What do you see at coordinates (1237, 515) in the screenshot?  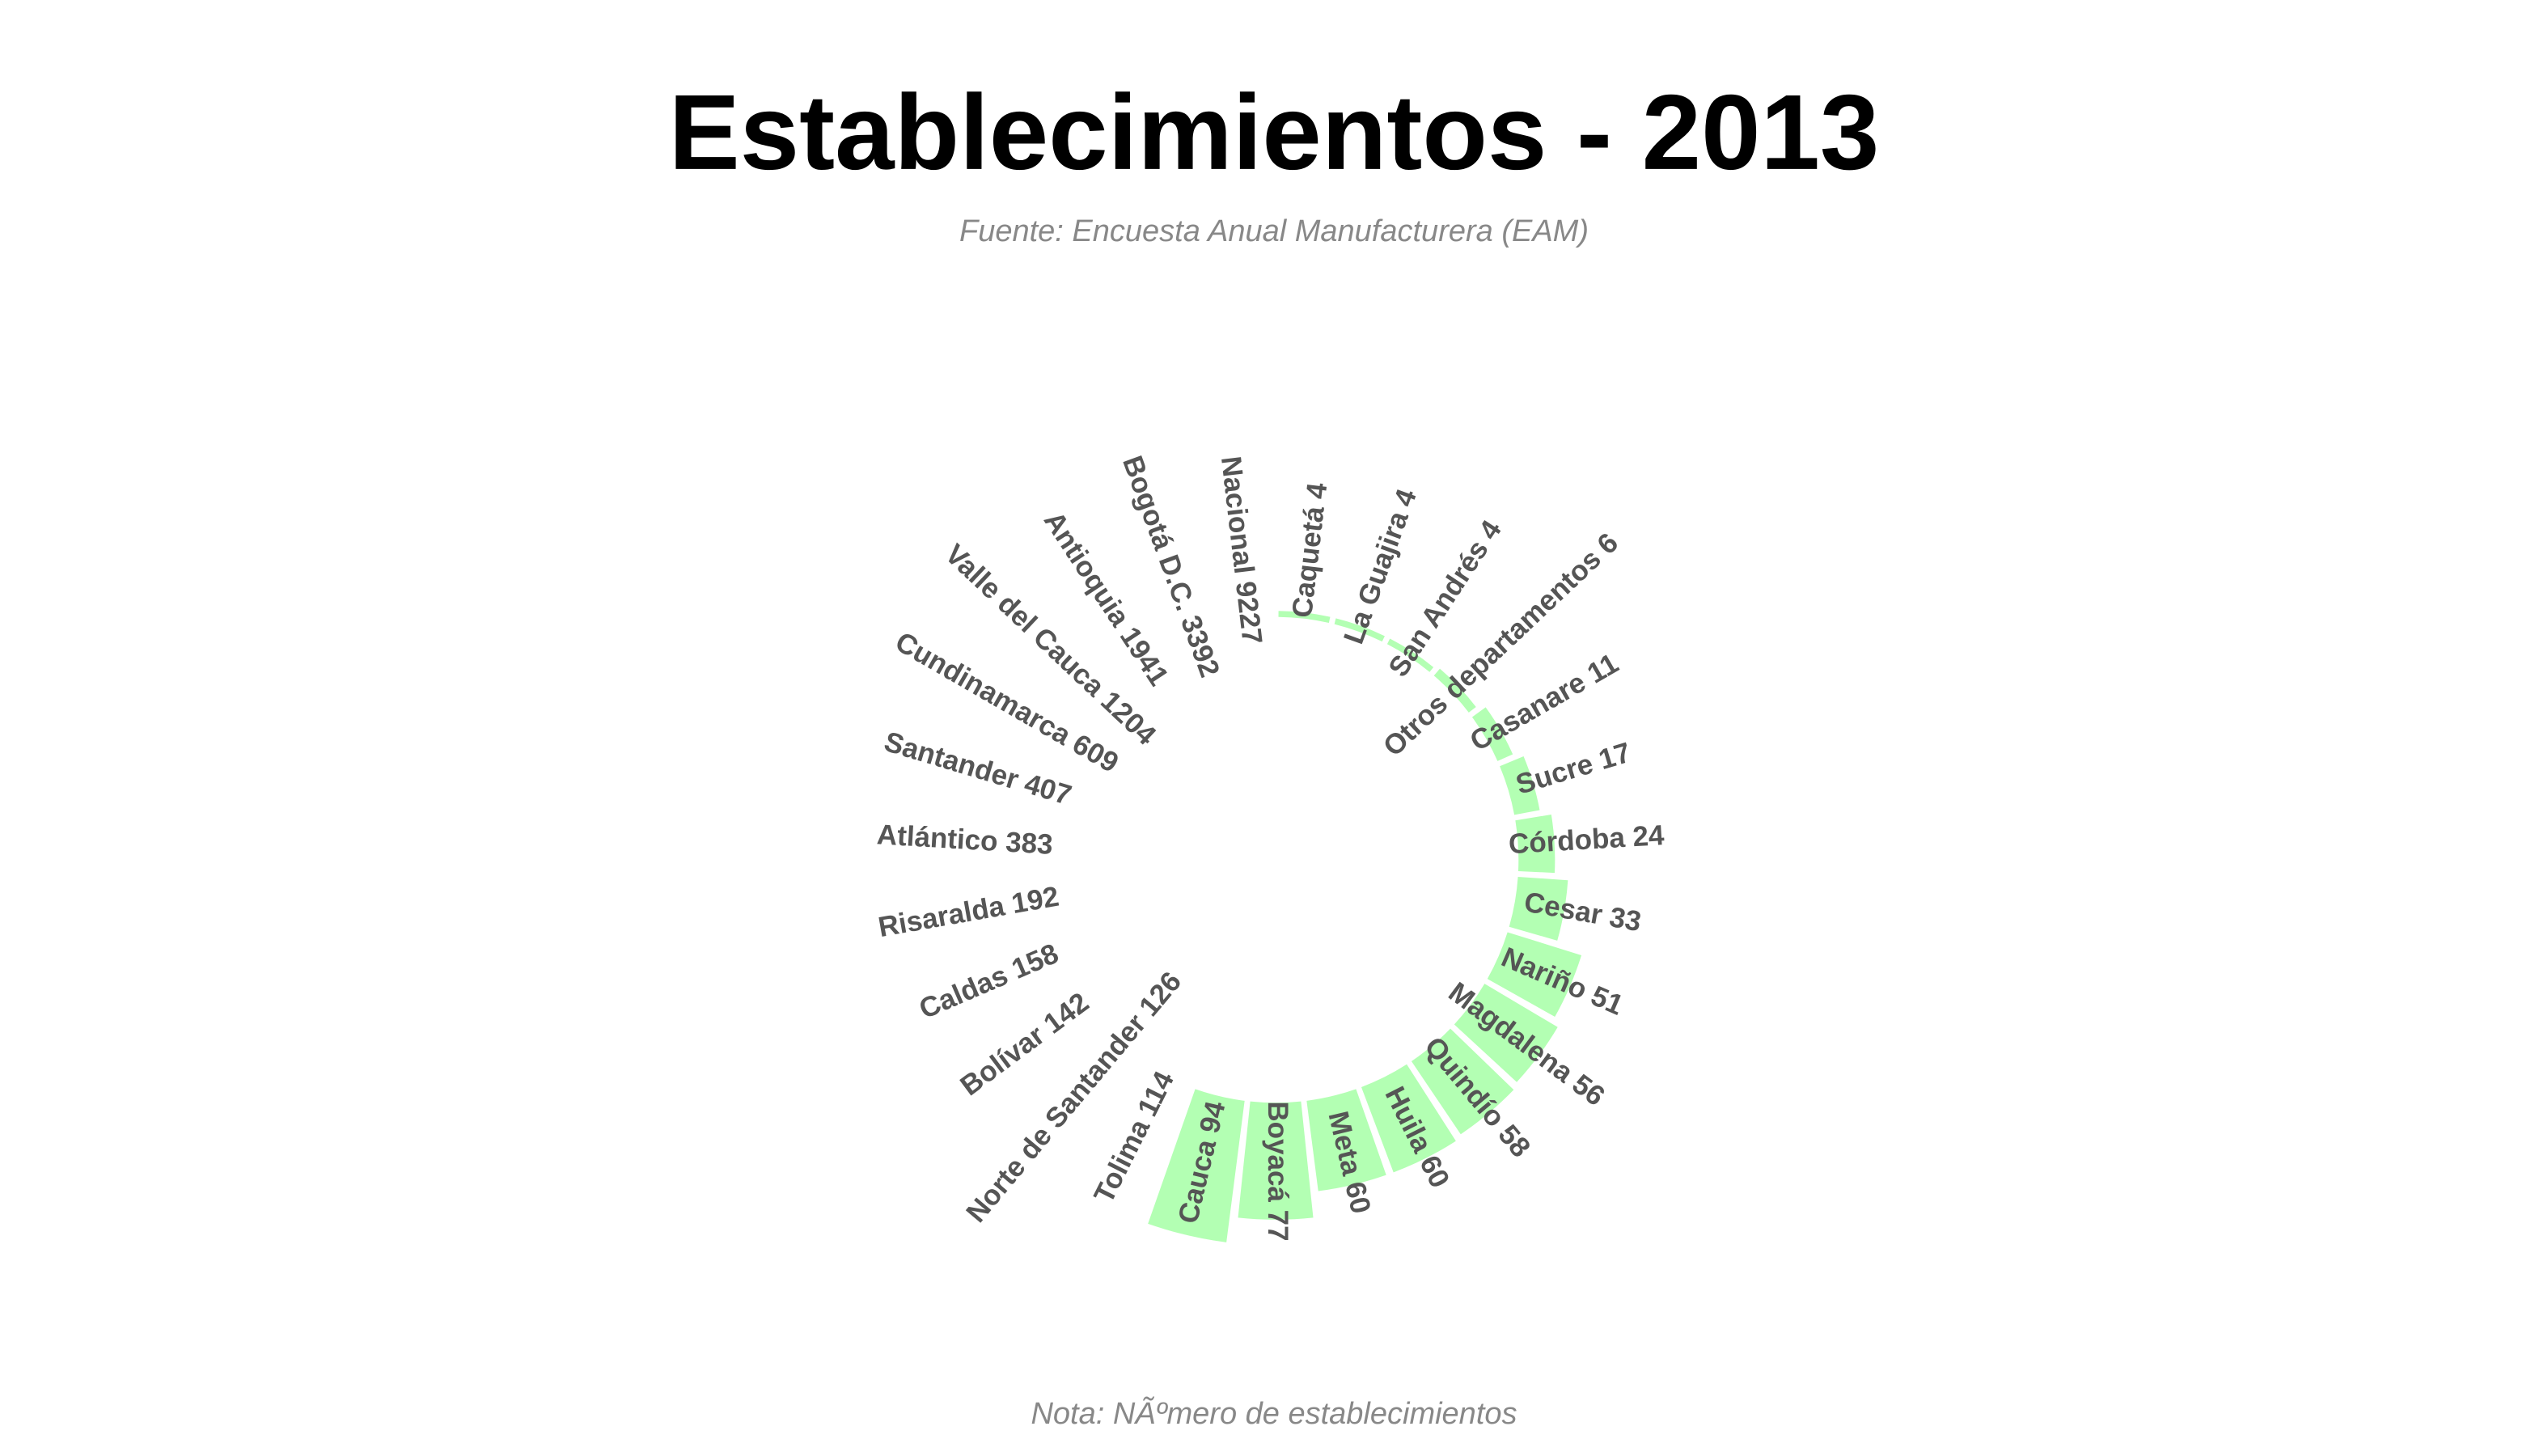 I see `category-label: Nacional` at bounding box center [1237, 515].